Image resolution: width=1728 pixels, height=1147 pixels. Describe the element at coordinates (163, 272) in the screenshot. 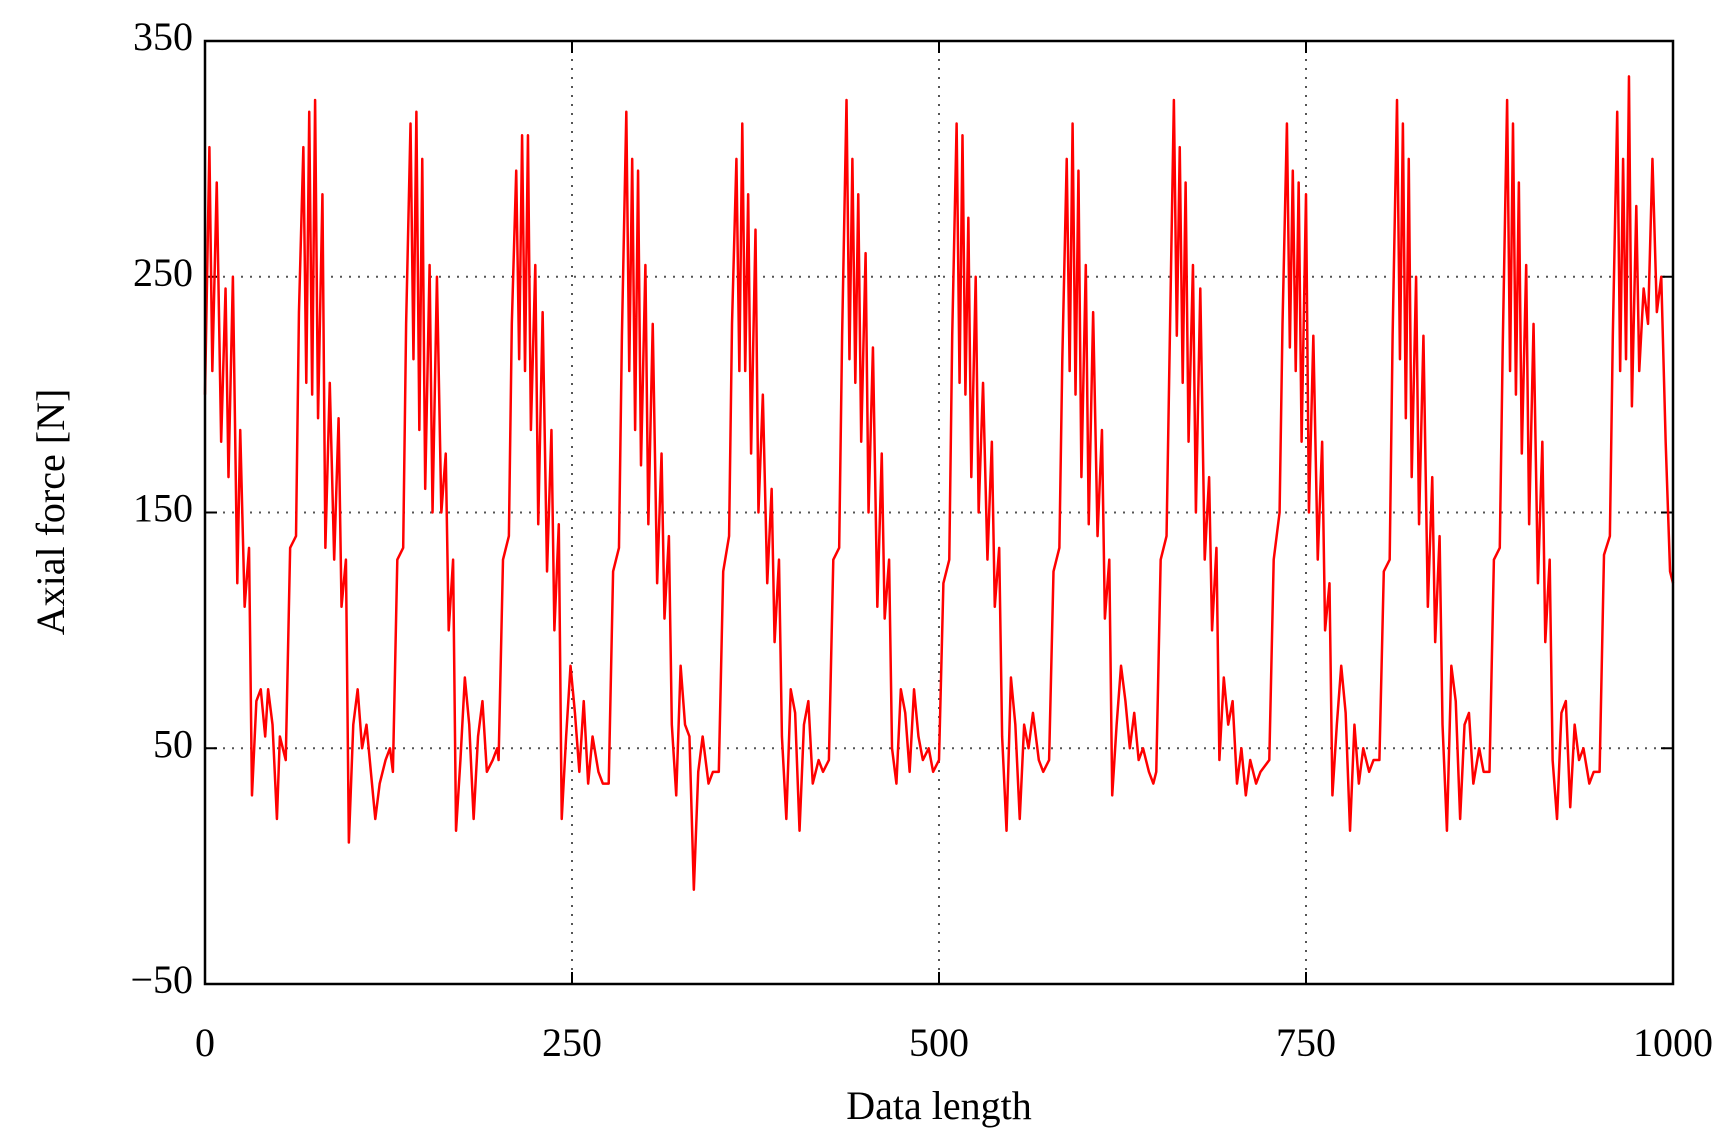

I see `y-tick-label: 250` at that location.